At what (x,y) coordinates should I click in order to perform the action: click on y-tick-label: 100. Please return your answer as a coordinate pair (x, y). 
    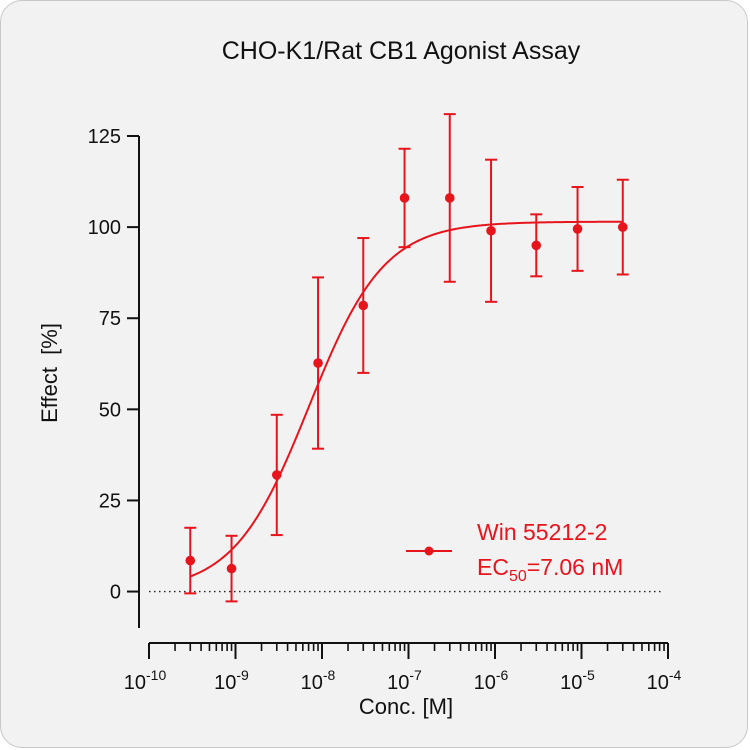
    Looking at the image, I should click on (104, 228).